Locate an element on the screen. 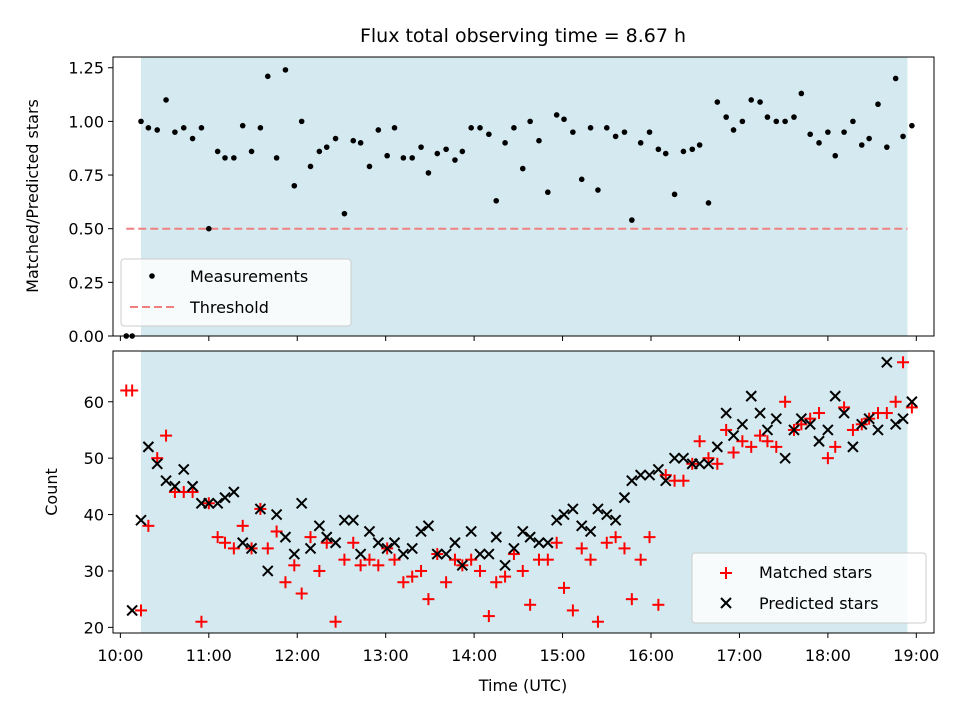 This screenshot has width=960, height=720. x-tick-label: 15:00 is located at coordinates (563, 655).